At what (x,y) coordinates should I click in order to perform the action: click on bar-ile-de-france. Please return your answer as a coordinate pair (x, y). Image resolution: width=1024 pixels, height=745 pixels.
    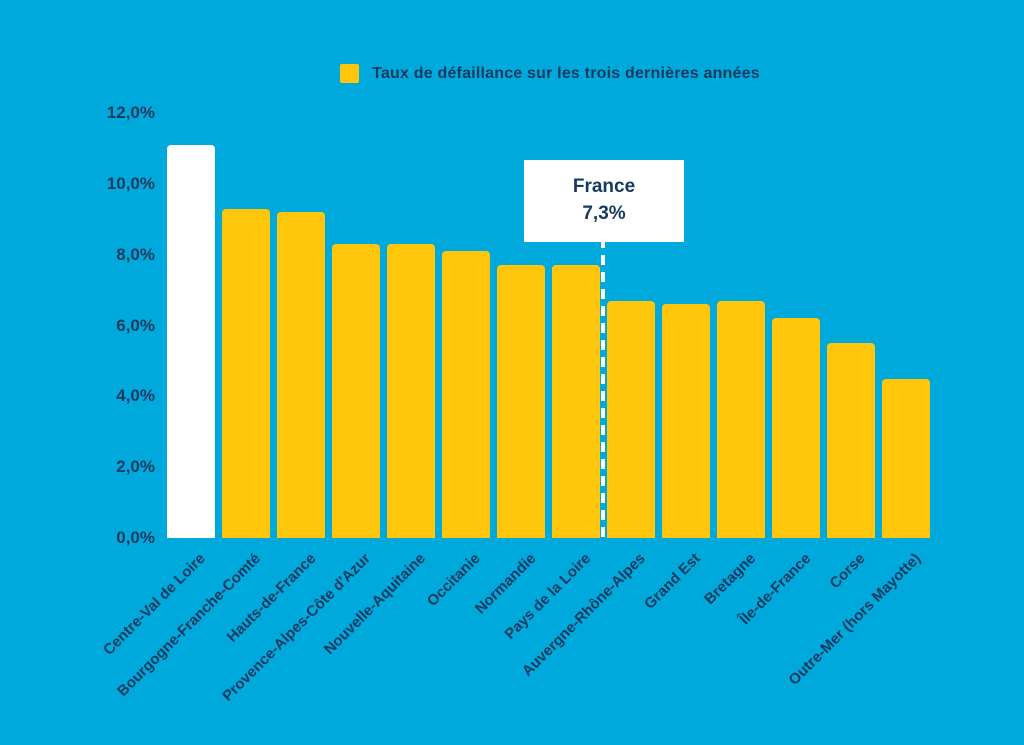
    Looking at the image, I should click on (796, 428).